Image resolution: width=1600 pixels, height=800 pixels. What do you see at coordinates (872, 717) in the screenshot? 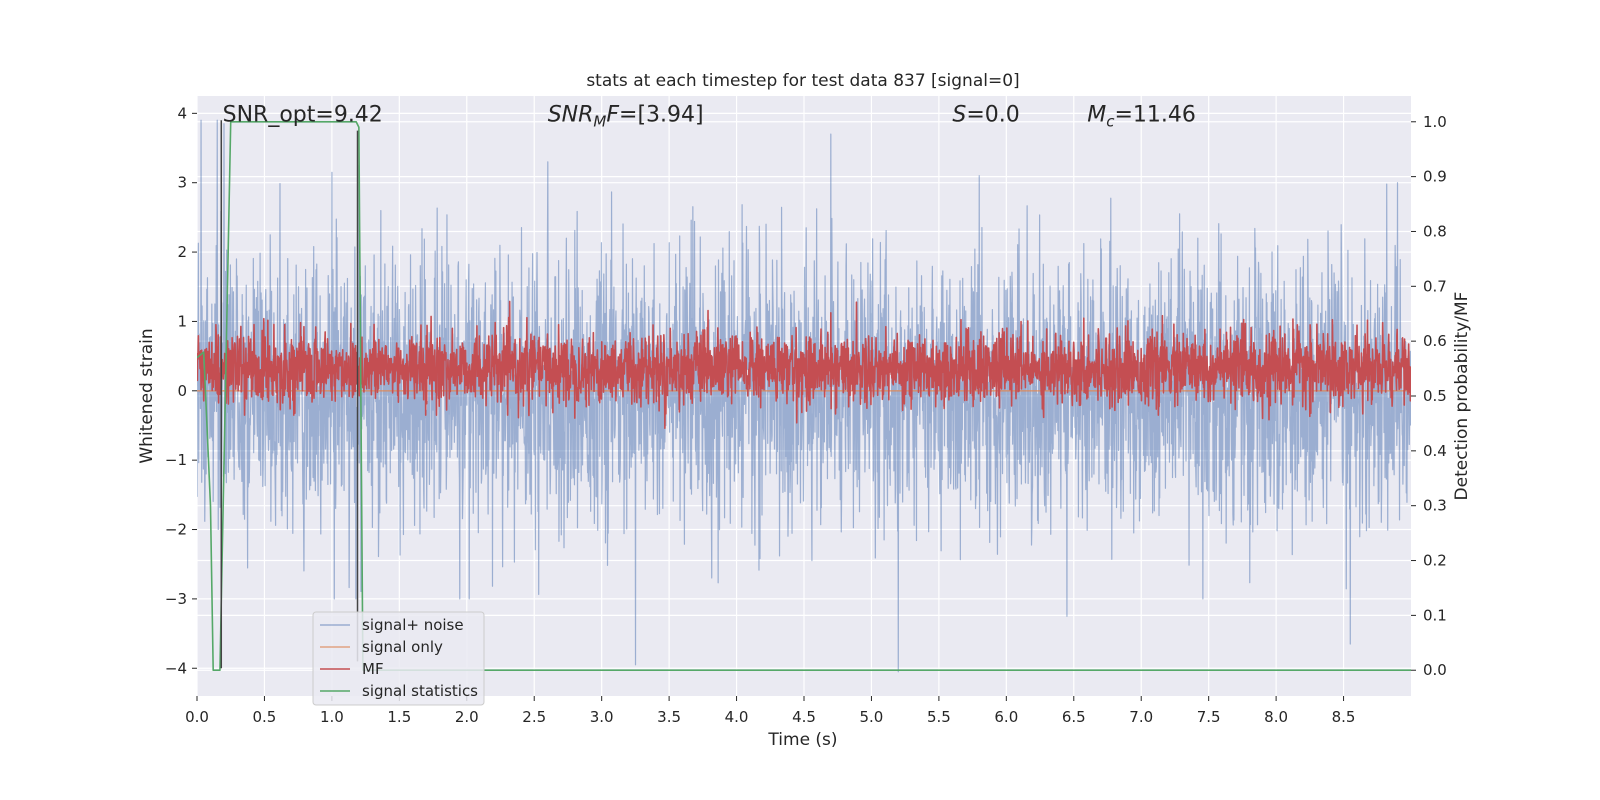
I see `x-tick-label-10: 5.0` at bounding box center [872, 717].